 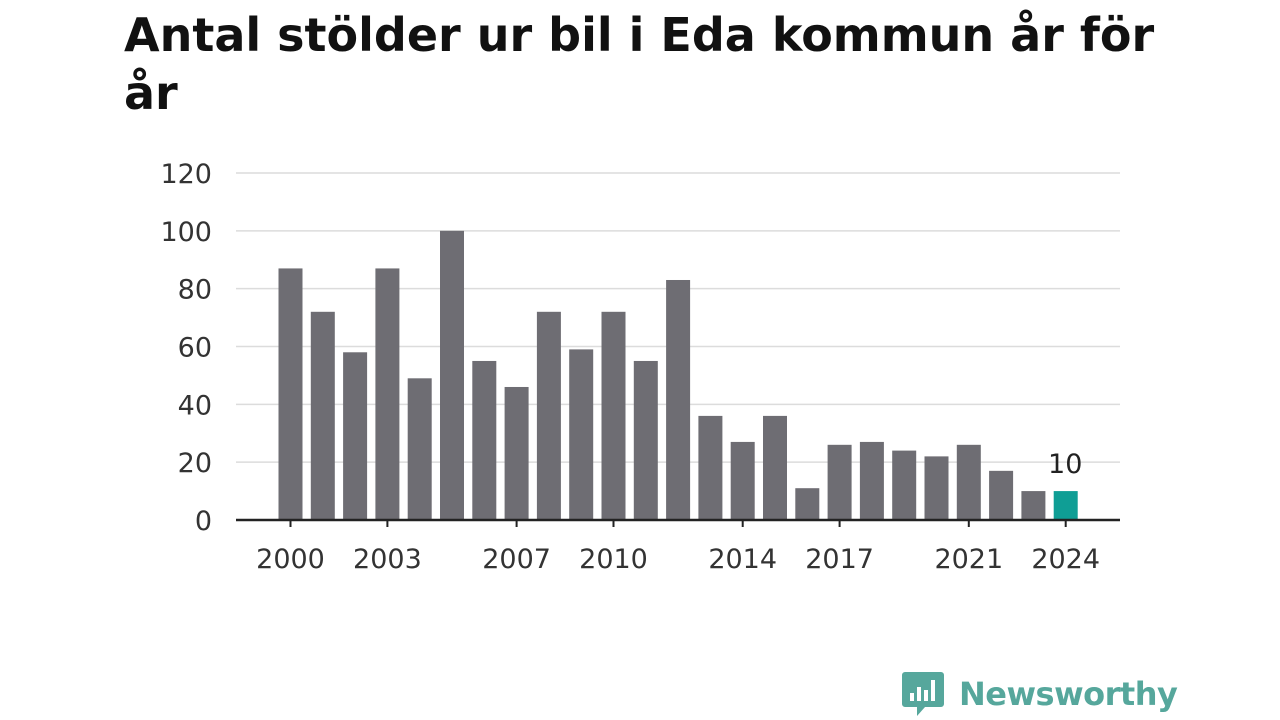 I want to click on newsworthy-logo: Newsworthy, so click(x=1039, y=694).